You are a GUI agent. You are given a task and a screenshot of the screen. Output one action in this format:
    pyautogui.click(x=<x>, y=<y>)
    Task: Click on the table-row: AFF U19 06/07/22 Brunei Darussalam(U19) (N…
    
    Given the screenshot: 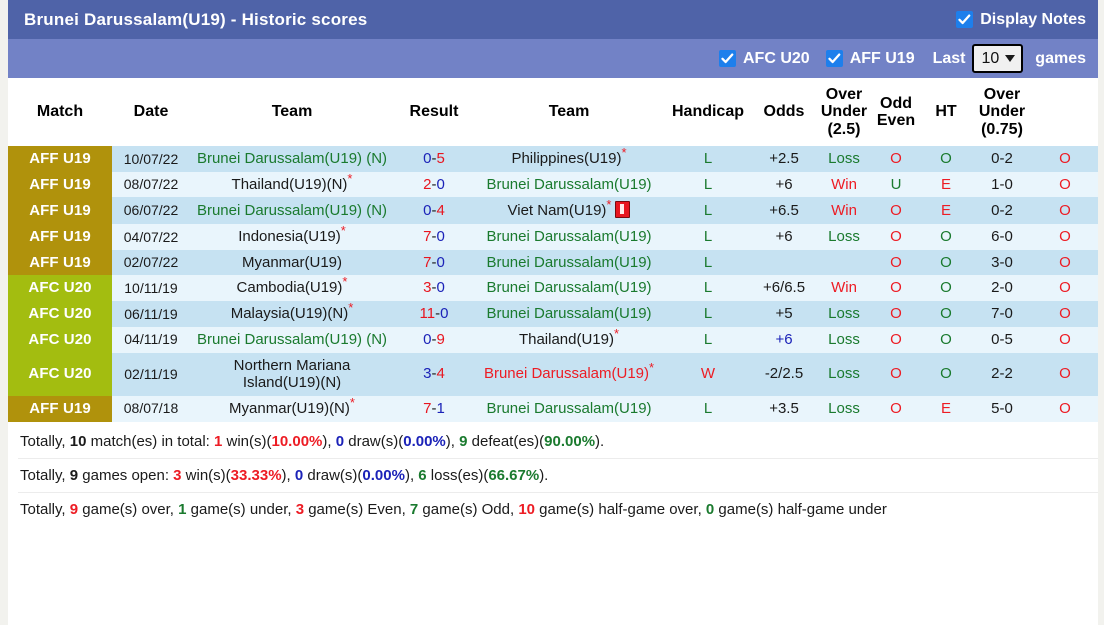 What is the action you would take?
    pyautogui.click(x=553, y=211)
    